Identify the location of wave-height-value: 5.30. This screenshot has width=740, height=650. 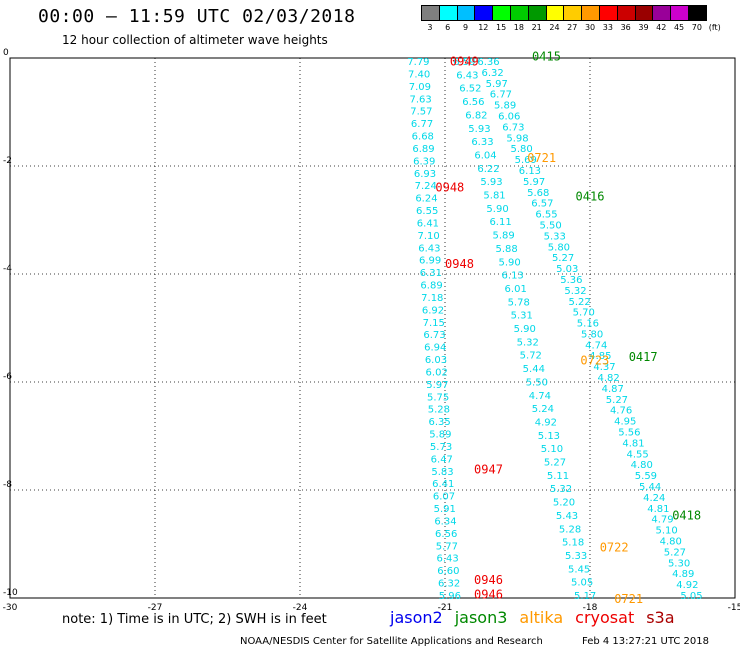
(679, 563).